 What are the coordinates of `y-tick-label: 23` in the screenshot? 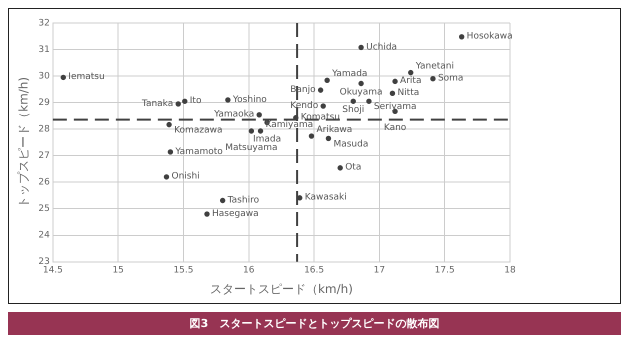 It's located at (44, 262).